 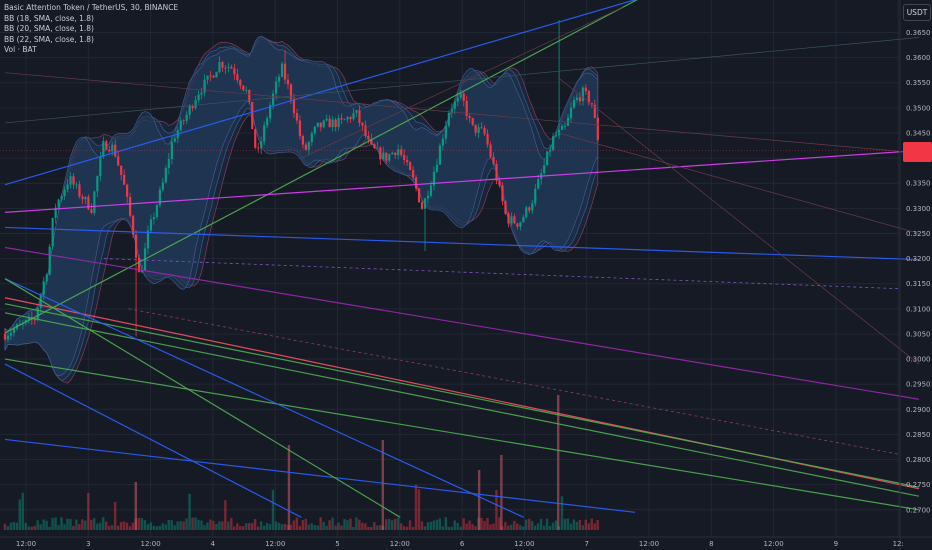 What do you see at coordinates (20, 49) in the screenshot?
I see `legend-volume: Vol · BAT` at bounding box center [20, 49].